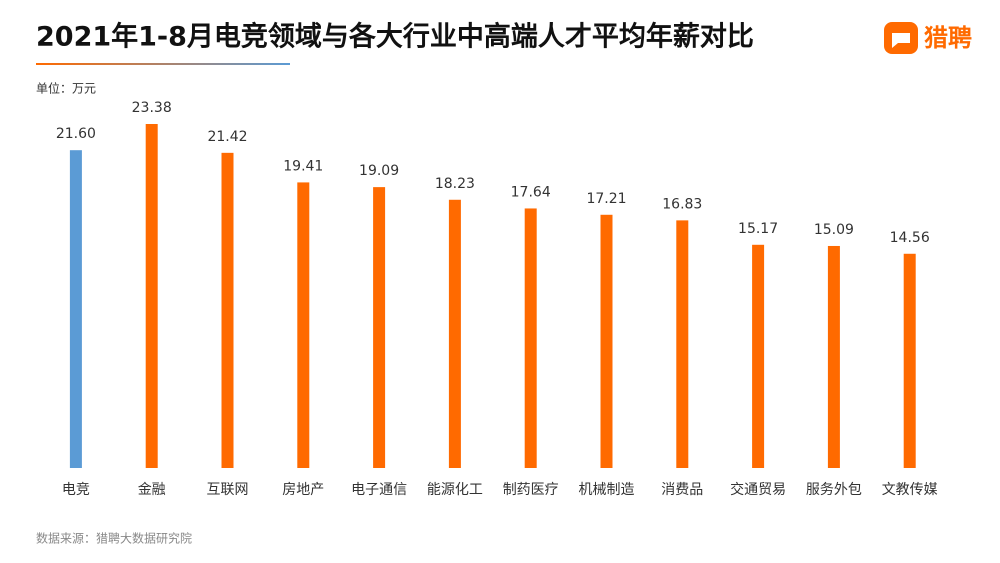 The height and width of the screenshot is (563, 1000). What do you see at coordinates (379, 490) in the screenshot?
I see `x-tick-label: 电子通信` at bounding box center [379, 490].